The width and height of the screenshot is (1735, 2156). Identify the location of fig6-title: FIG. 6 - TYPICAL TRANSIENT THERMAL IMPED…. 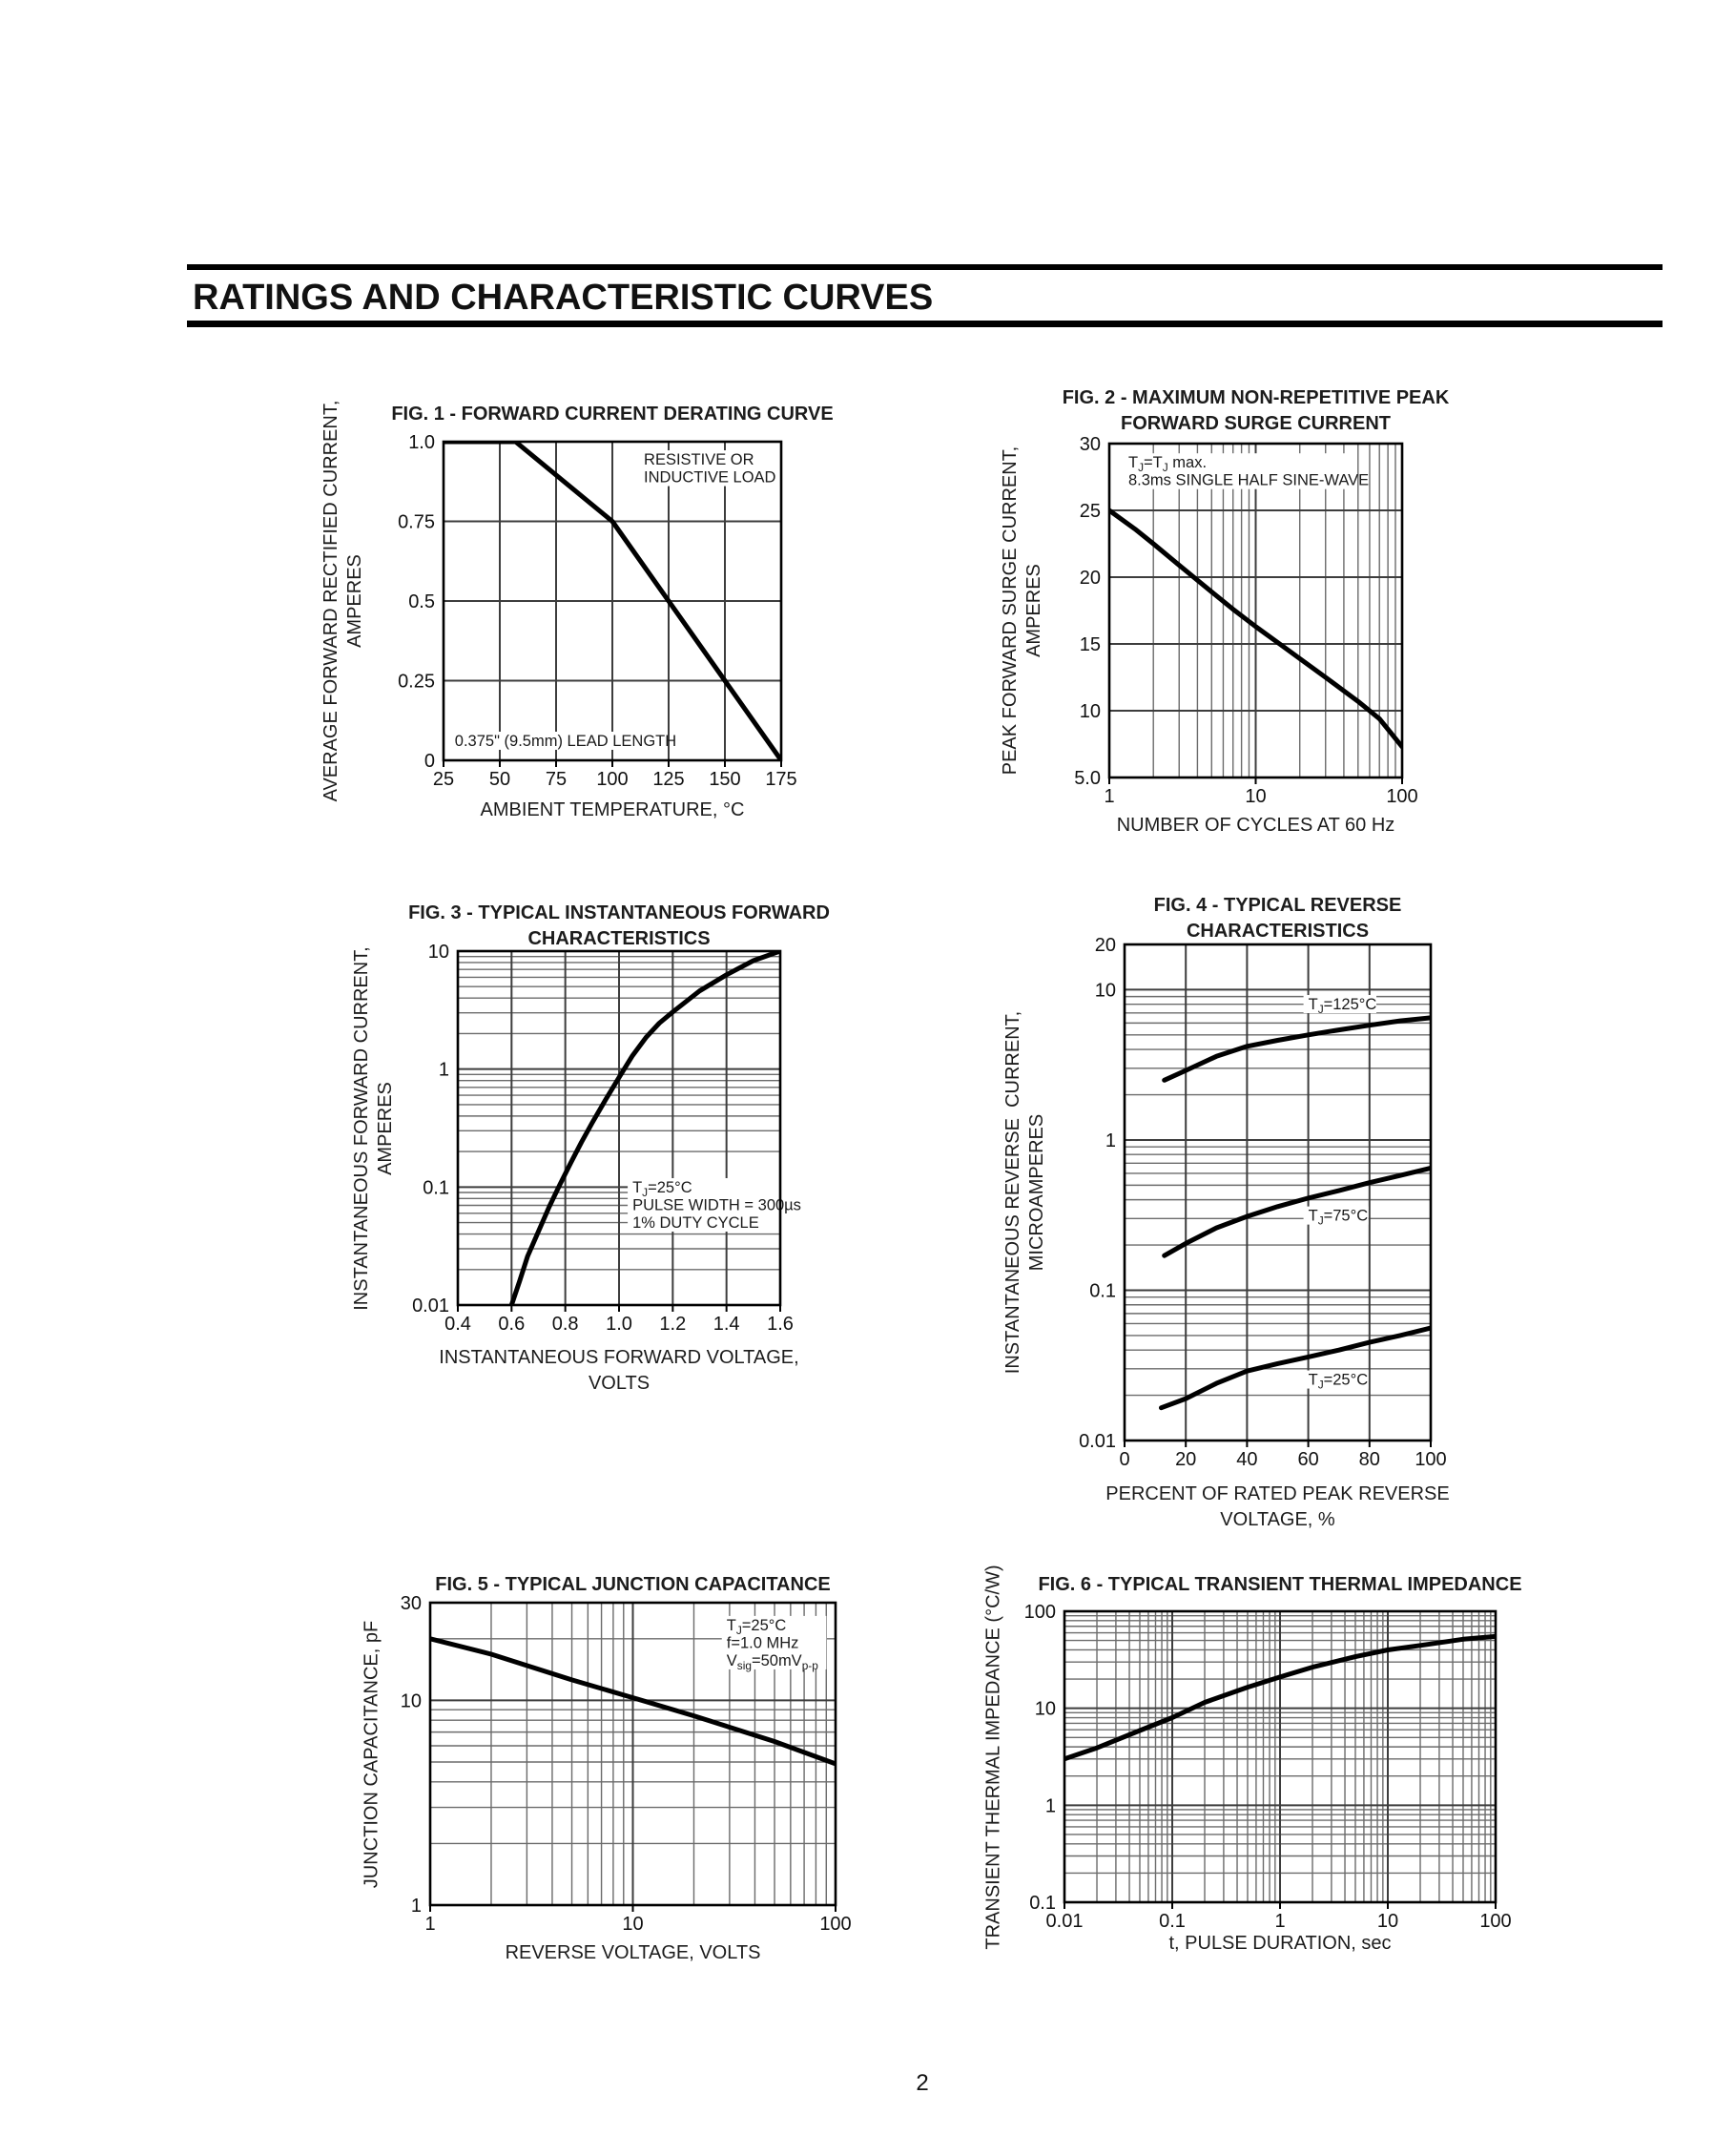
(1280, 1585).